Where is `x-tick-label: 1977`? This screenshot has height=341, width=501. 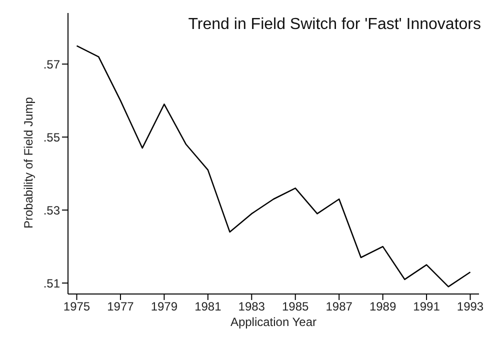
x-tick-label: 1977 is located at coordinates (120, 307).